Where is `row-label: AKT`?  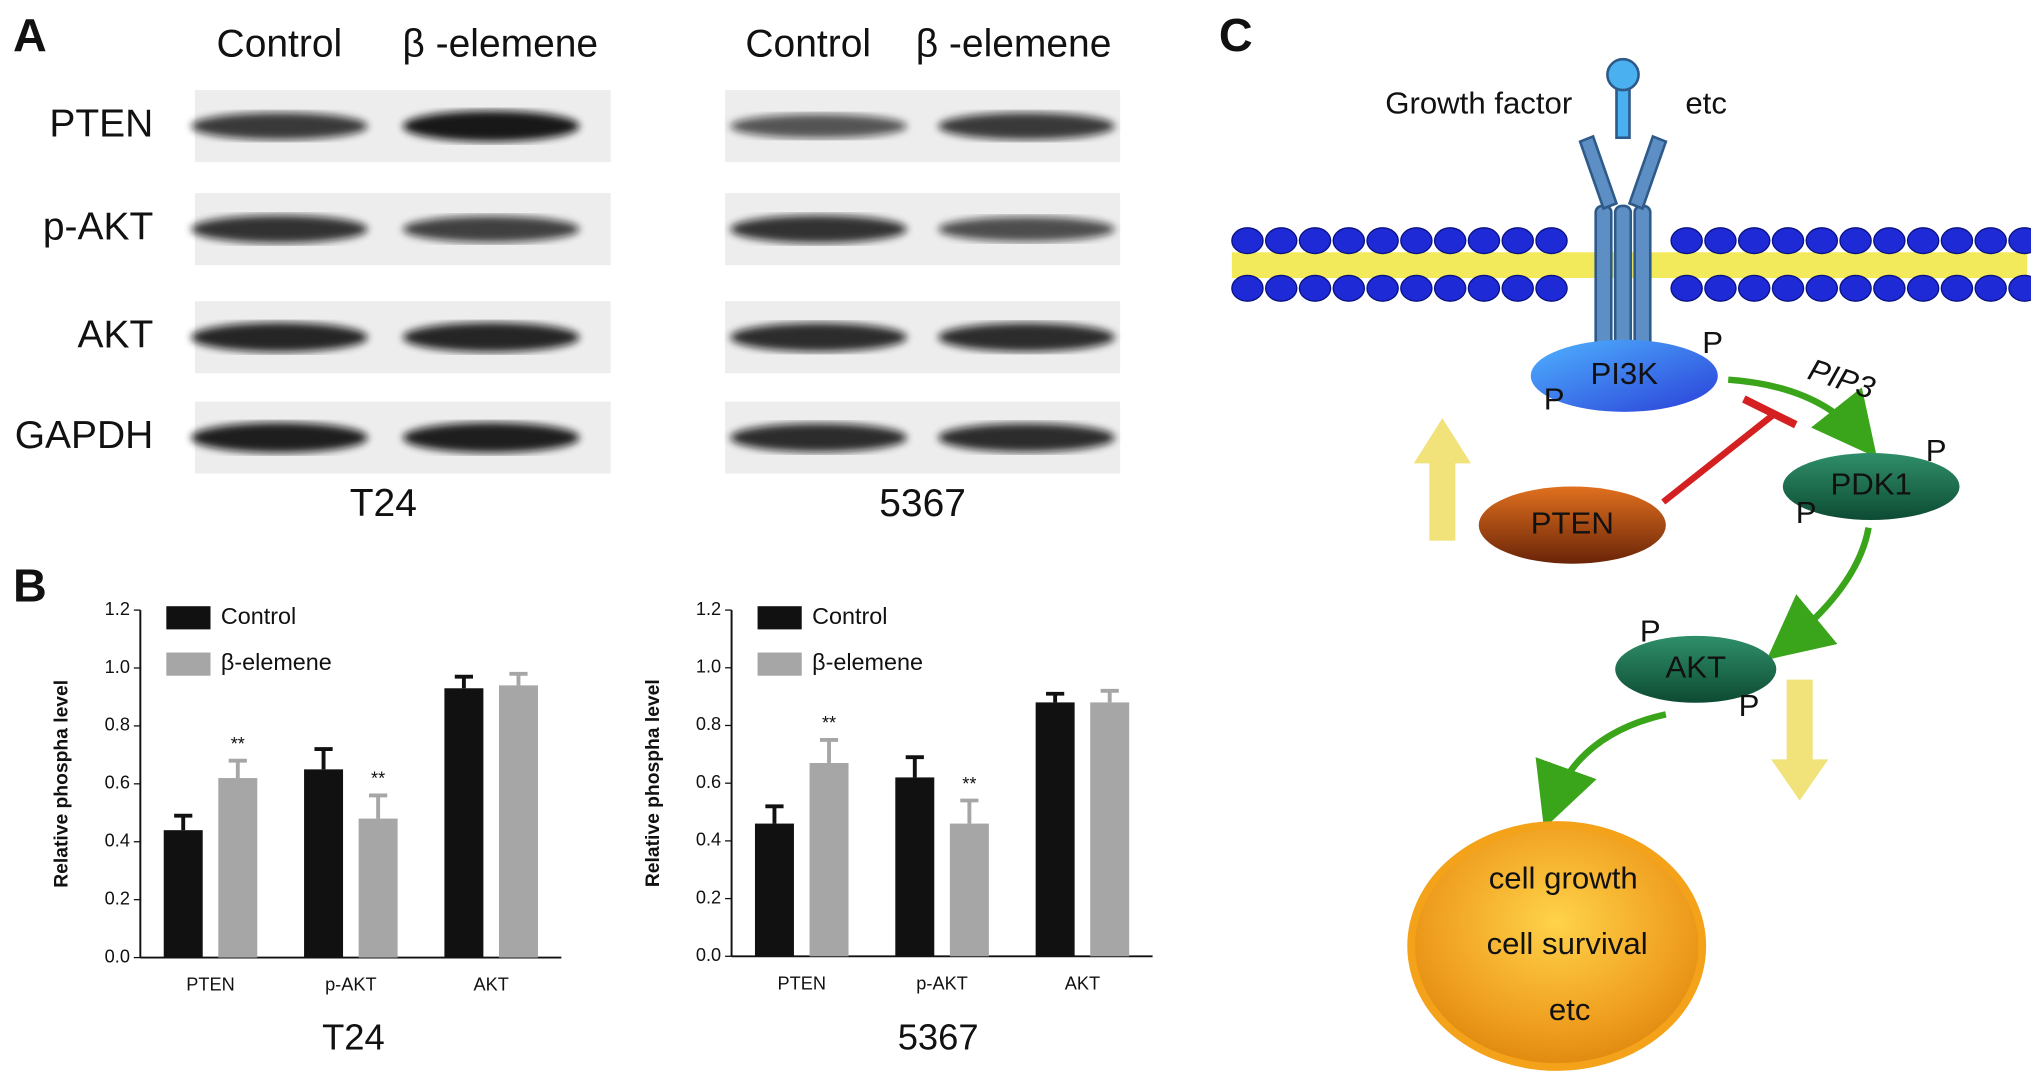
row-label: AKT is located at coordinates (116, 335).